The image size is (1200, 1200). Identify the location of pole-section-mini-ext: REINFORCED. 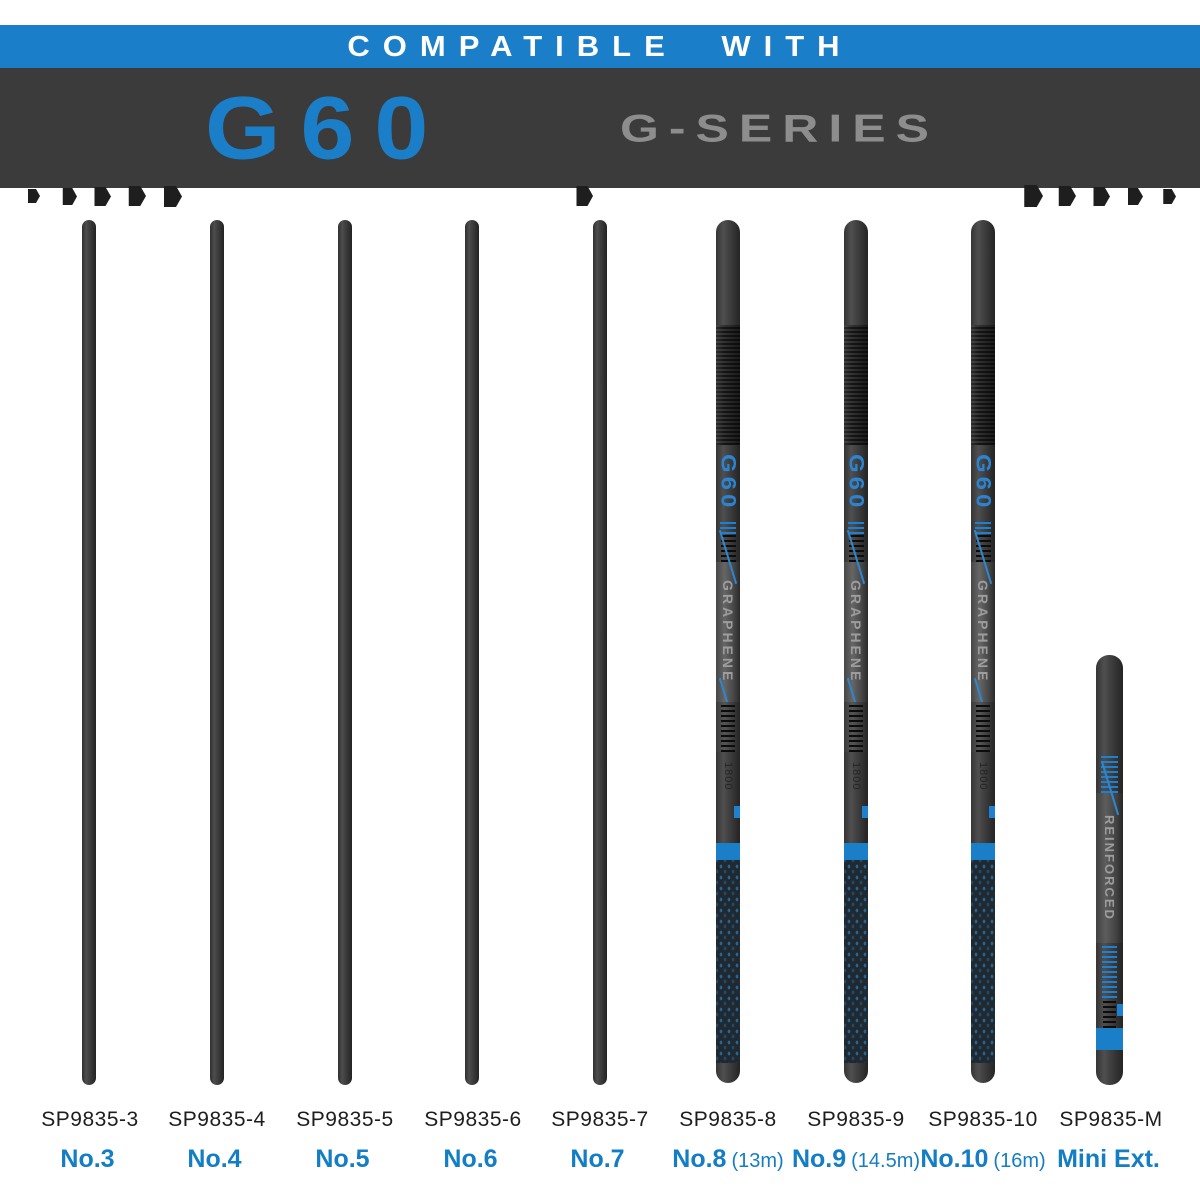
(1109, 870).